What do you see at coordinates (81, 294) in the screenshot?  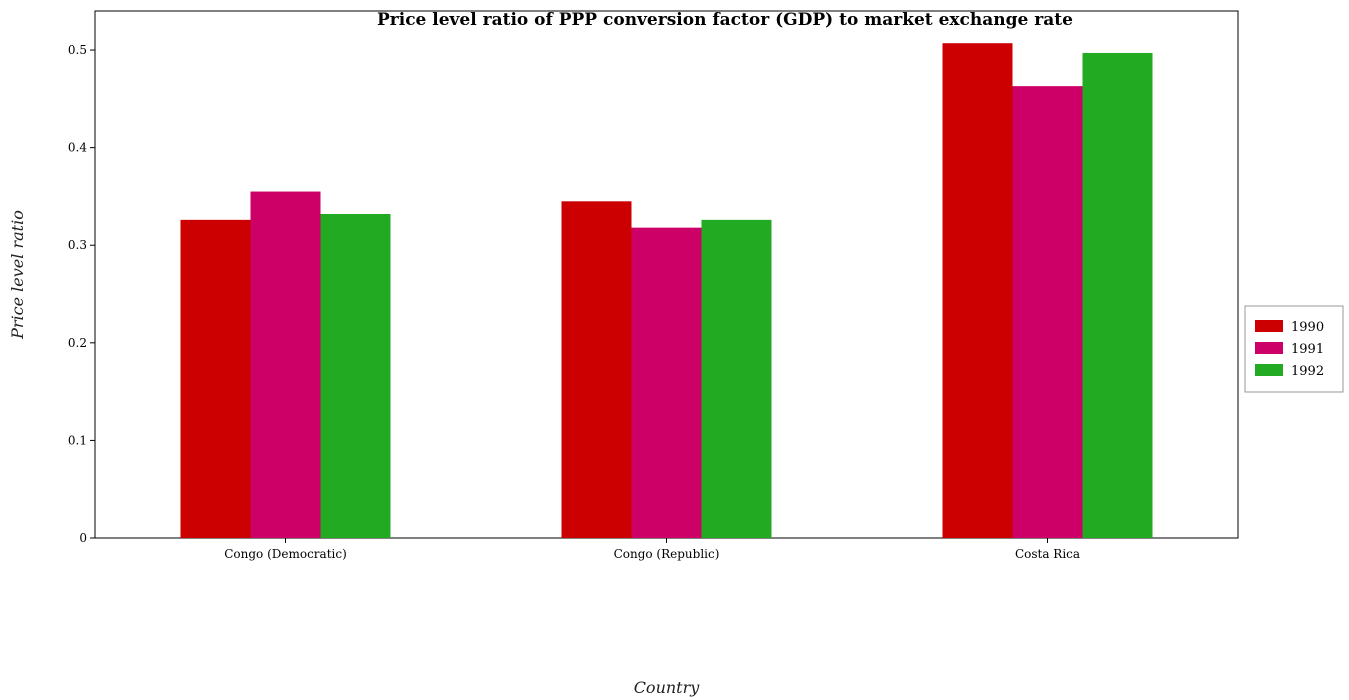 I see `y-axis: 0 0.1 0.2 0.3 0.4 0.5` at bounding box center [81, 294].